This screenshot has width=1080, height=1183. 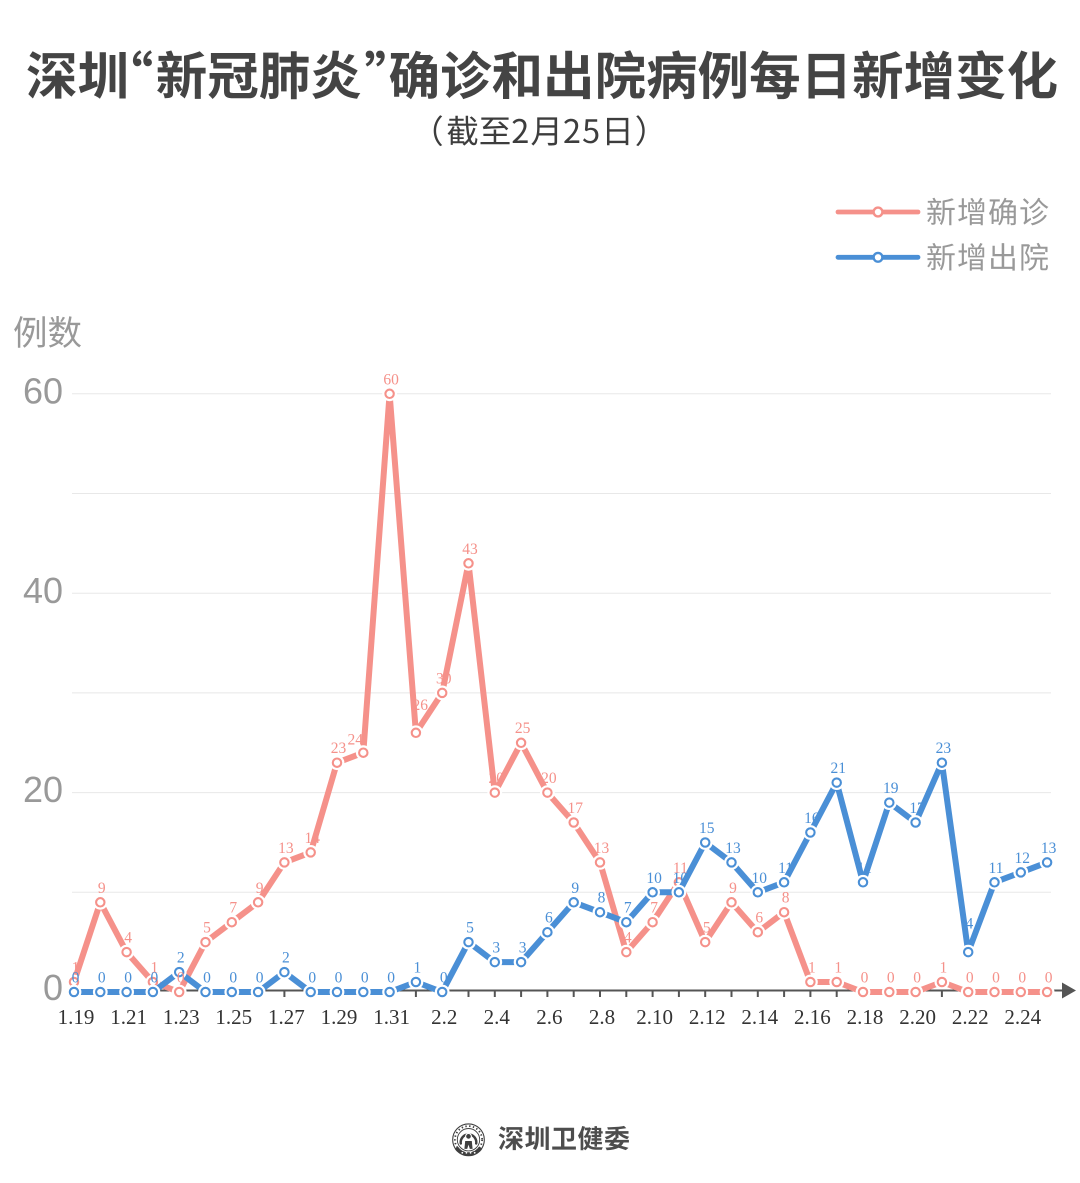 I want to click on svg-text: 19, so click(x=891, y=788).